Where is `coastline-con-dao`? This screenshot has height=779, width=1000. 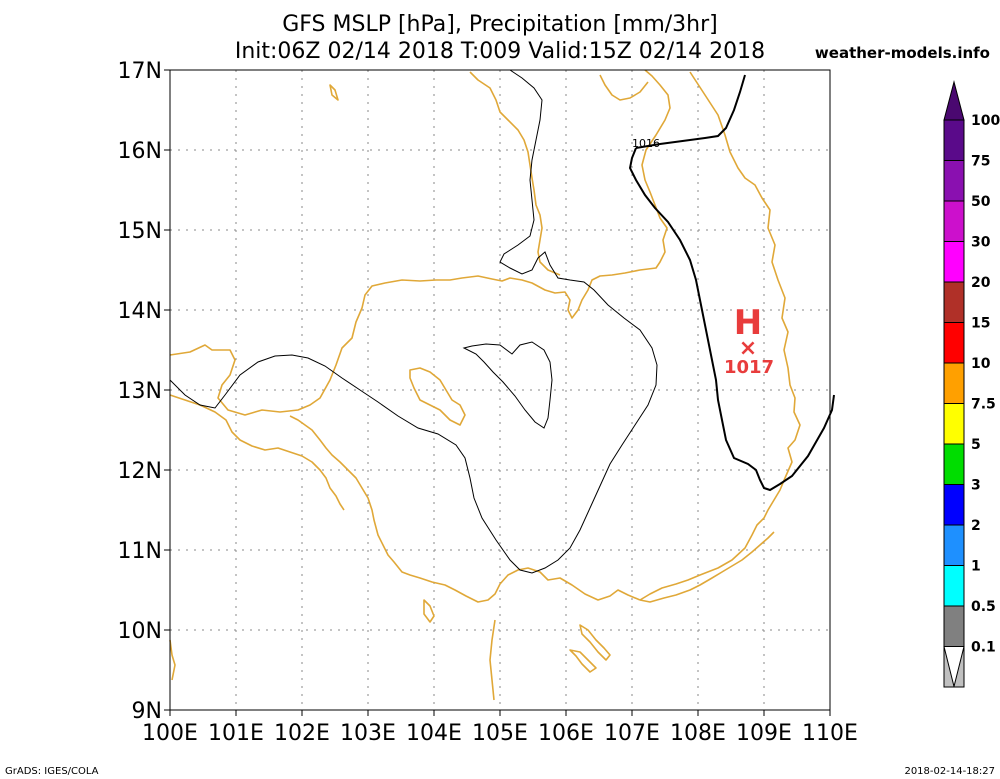
coastline-con-dao is located at coordinates (583, 661).